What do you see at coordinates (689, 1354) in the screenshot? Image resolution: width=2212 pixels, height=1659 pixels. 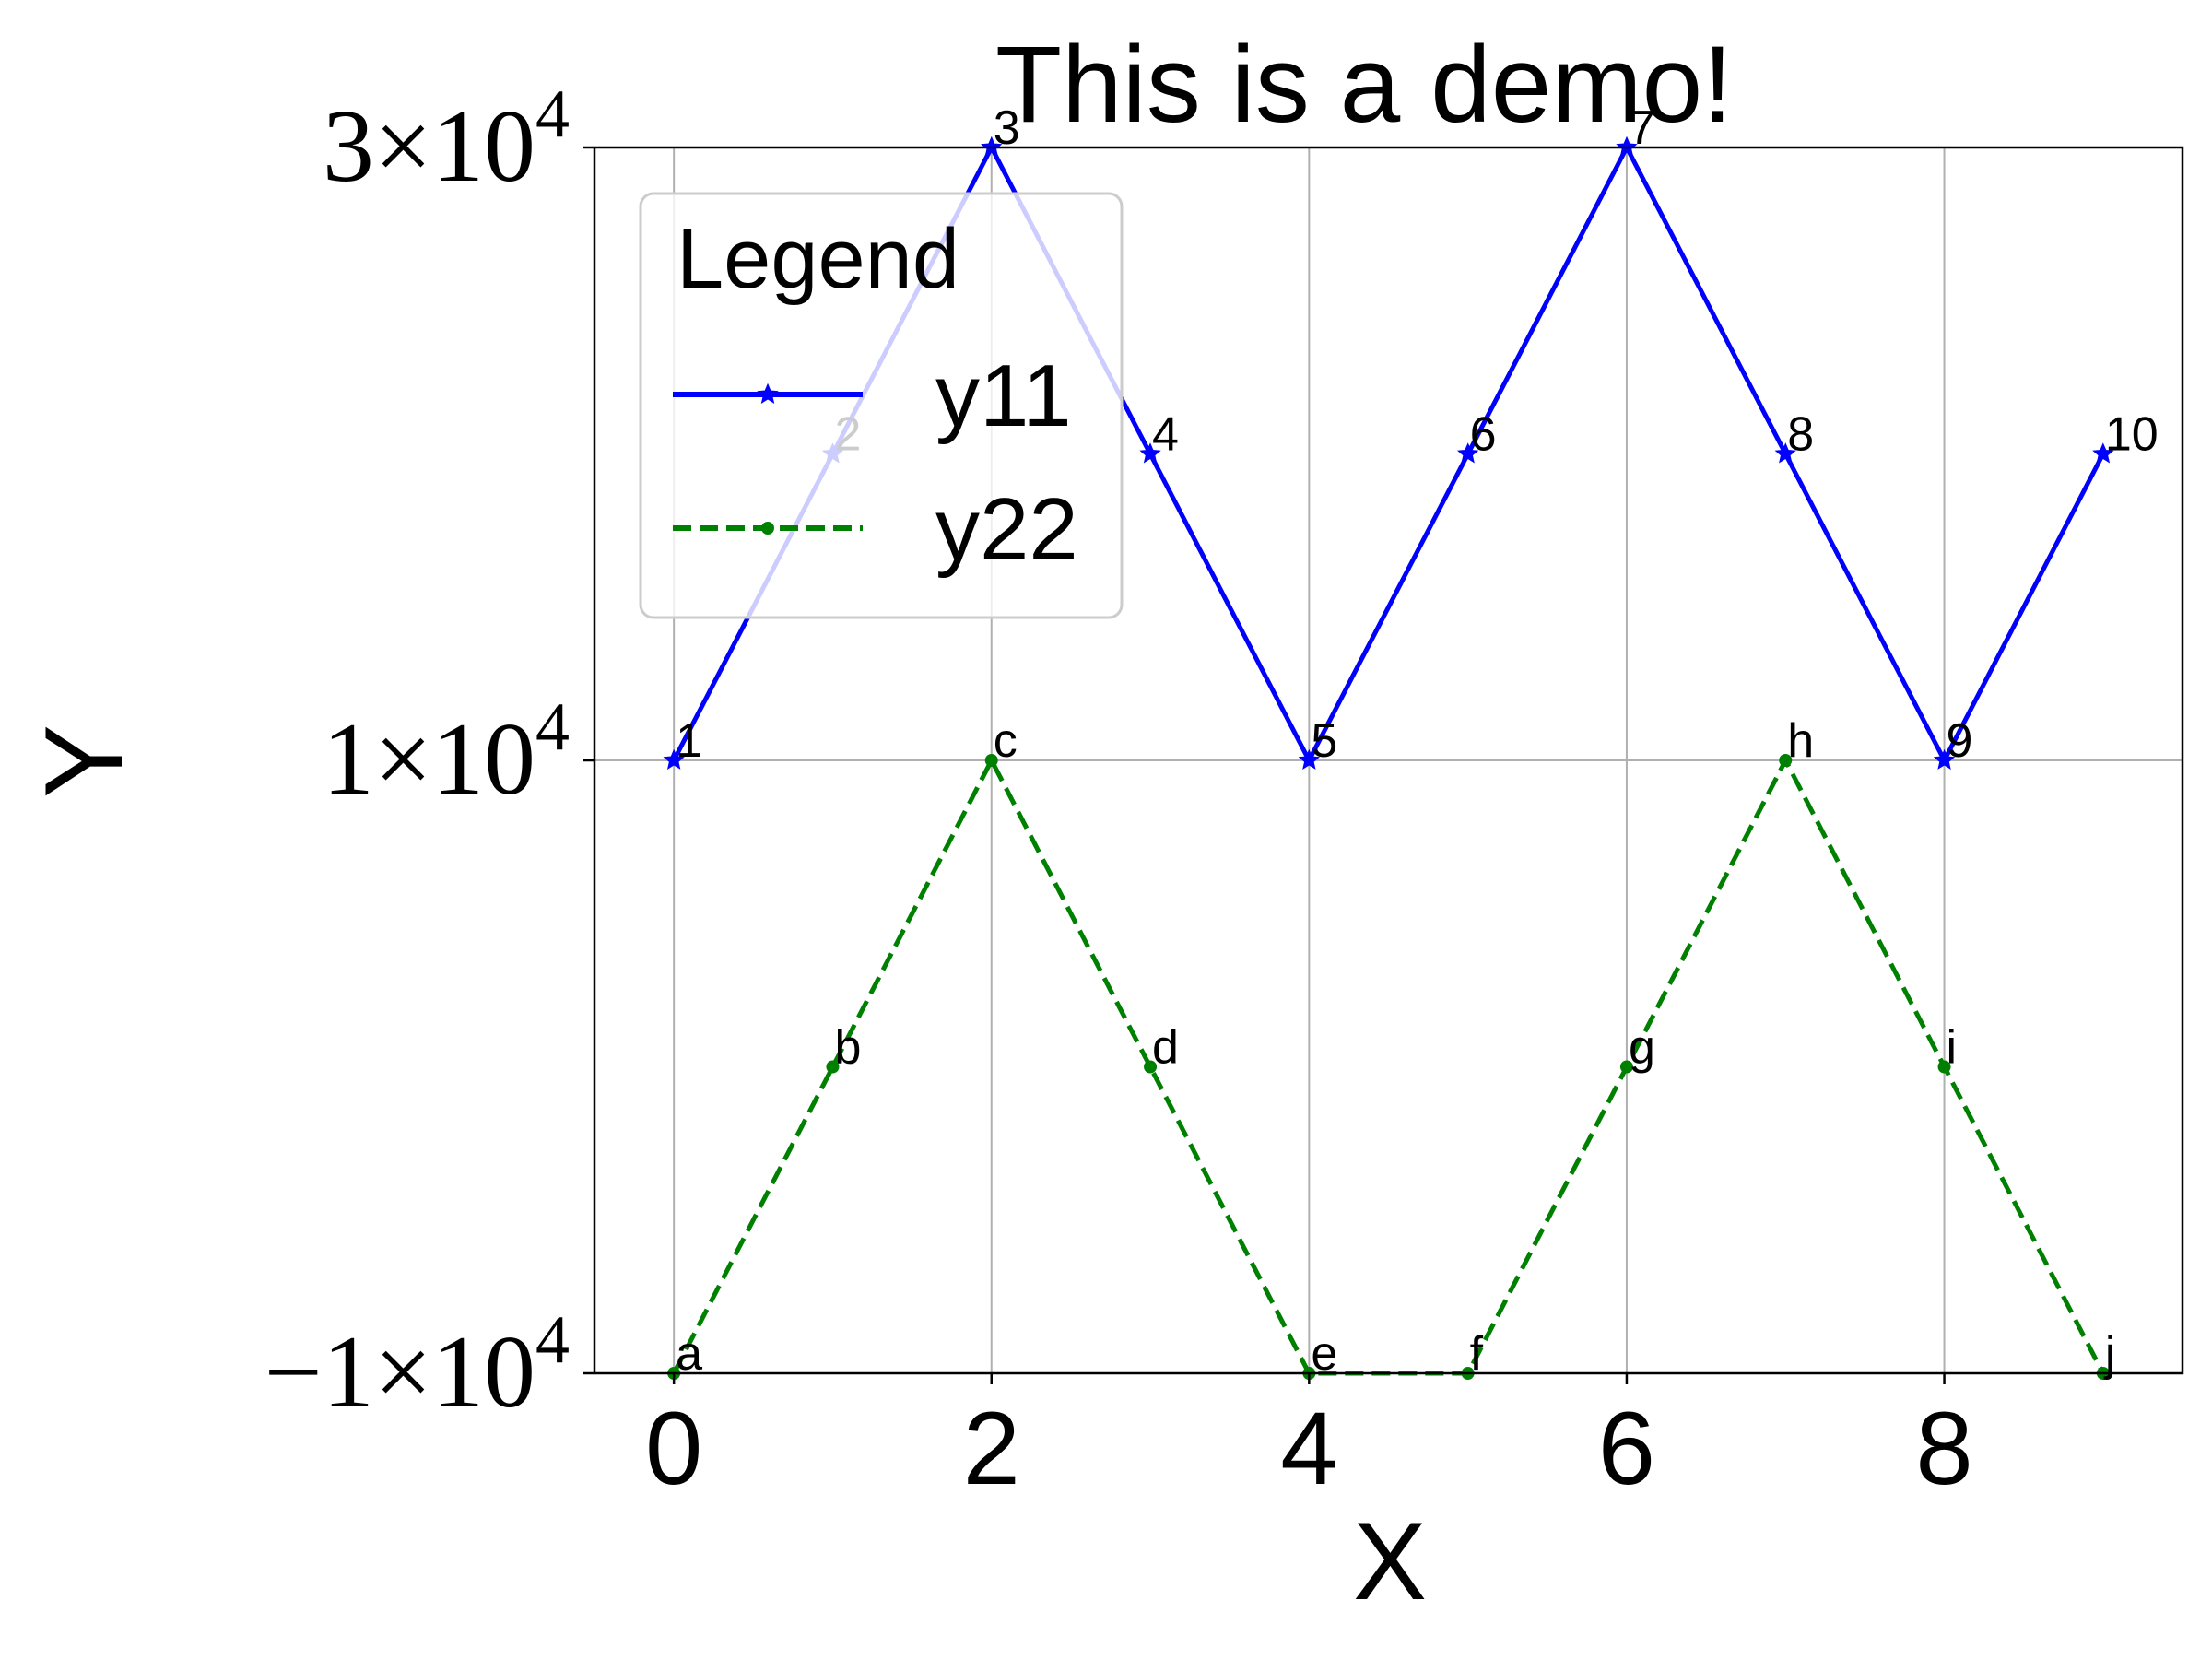 I see `point-label: a` at bounding box center [689, 1354].